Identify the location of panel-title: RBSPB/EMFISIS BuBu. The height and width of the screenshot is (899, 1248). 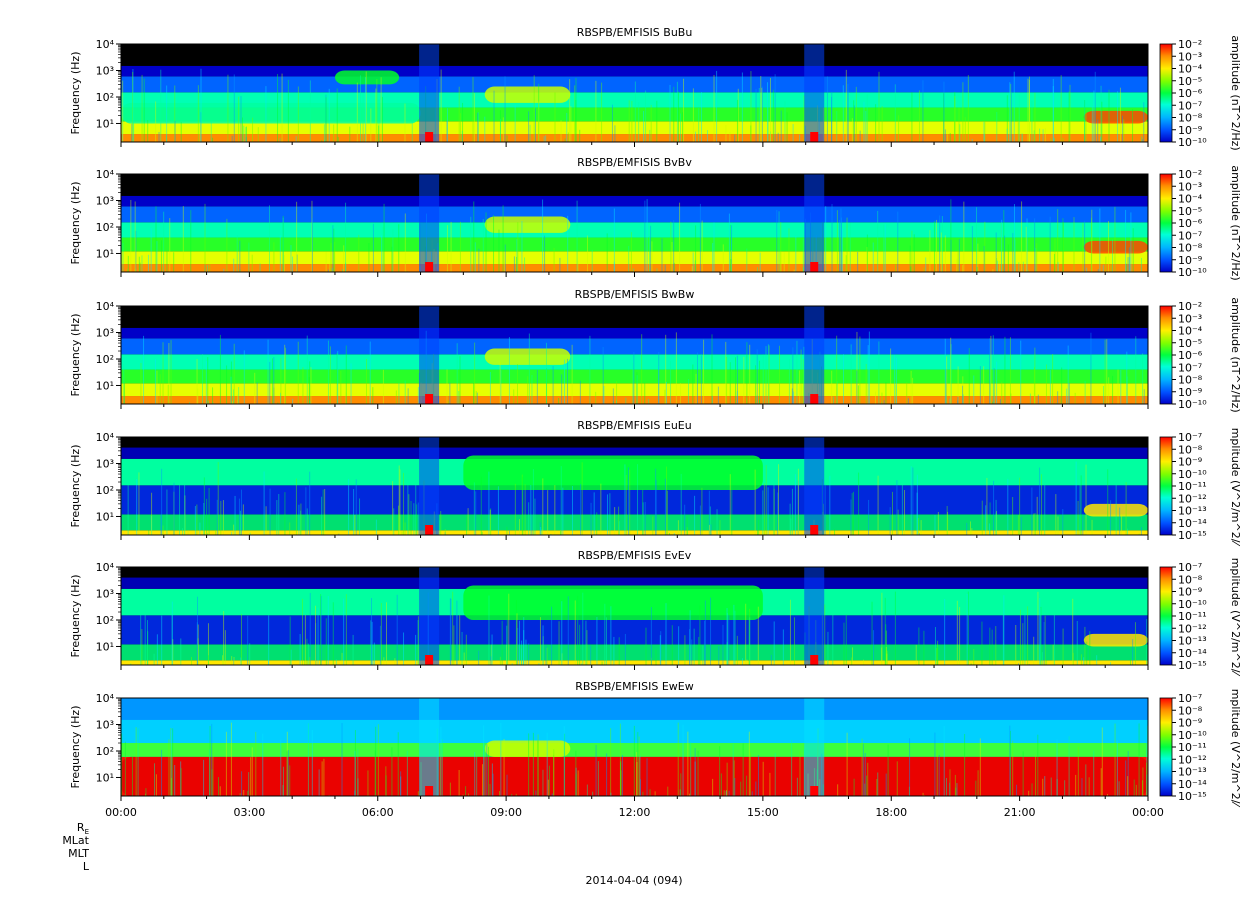
(635, 32).